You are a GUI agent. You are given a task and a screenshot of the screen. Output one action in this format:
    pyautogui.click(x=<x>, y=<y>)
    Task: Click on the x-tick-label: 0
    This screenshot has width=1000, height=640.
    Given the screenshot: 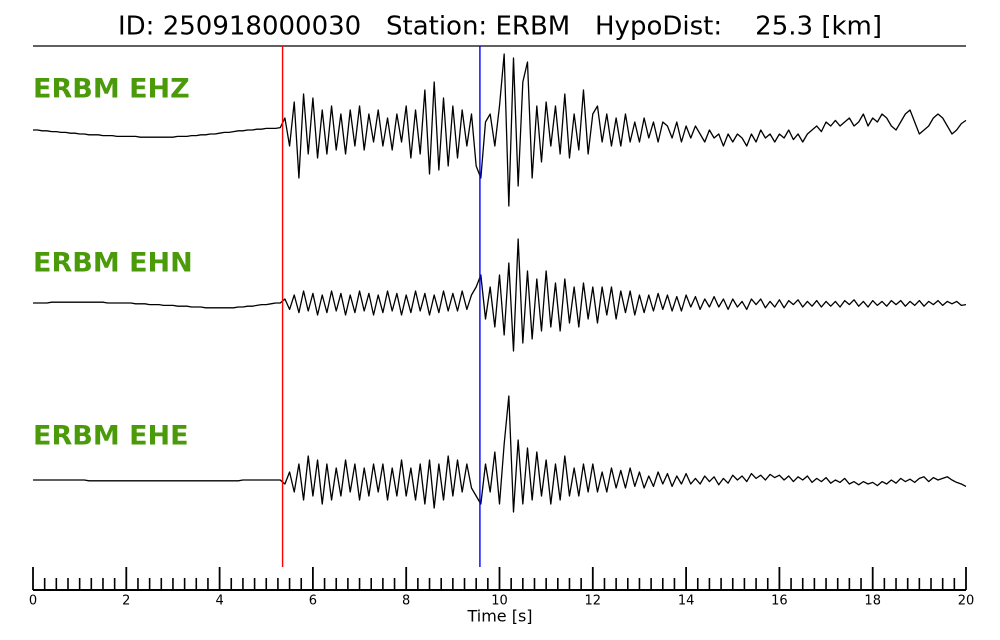 What is the action you would take?
    pyautogui.click(x=33, y=601)
    